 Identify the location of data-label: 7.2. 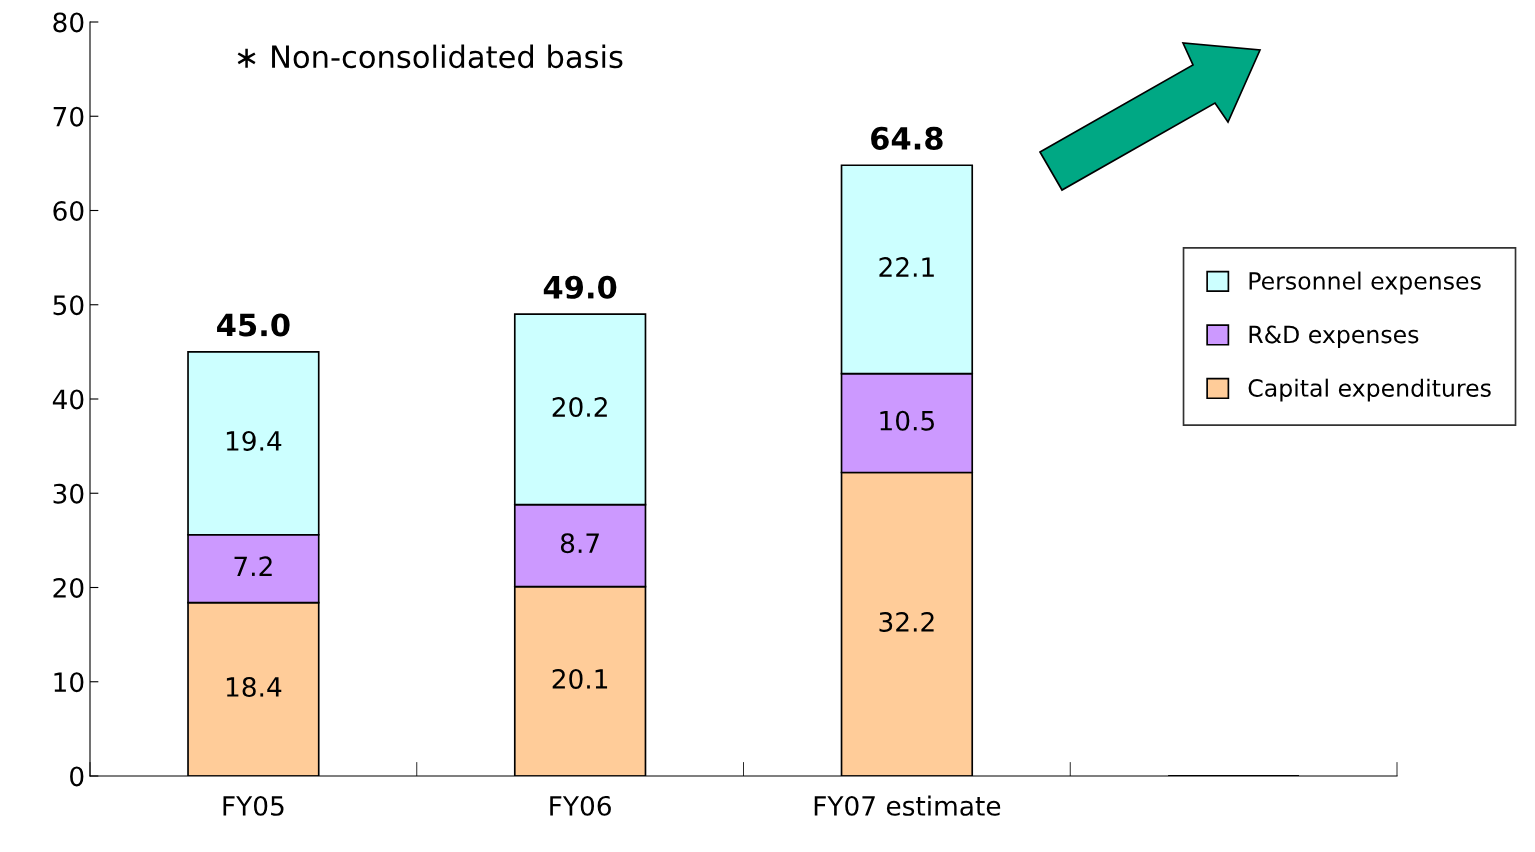
(253, 566).